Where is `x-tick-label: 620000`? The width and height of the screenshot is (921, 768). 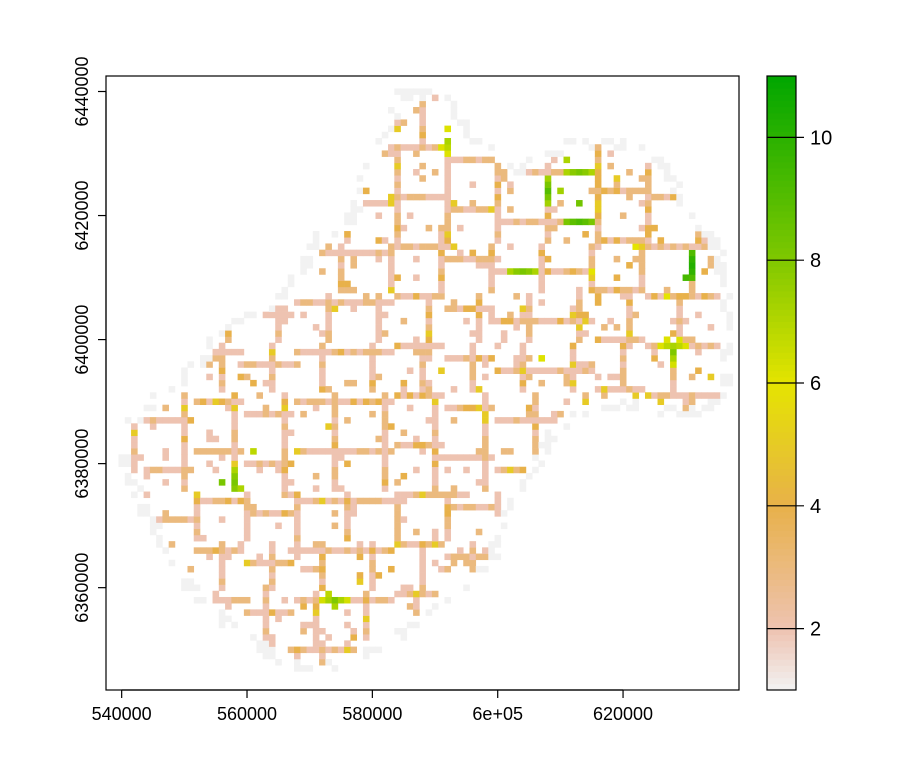 x-tick-label: 620000 is located at coordinates (623, 714).